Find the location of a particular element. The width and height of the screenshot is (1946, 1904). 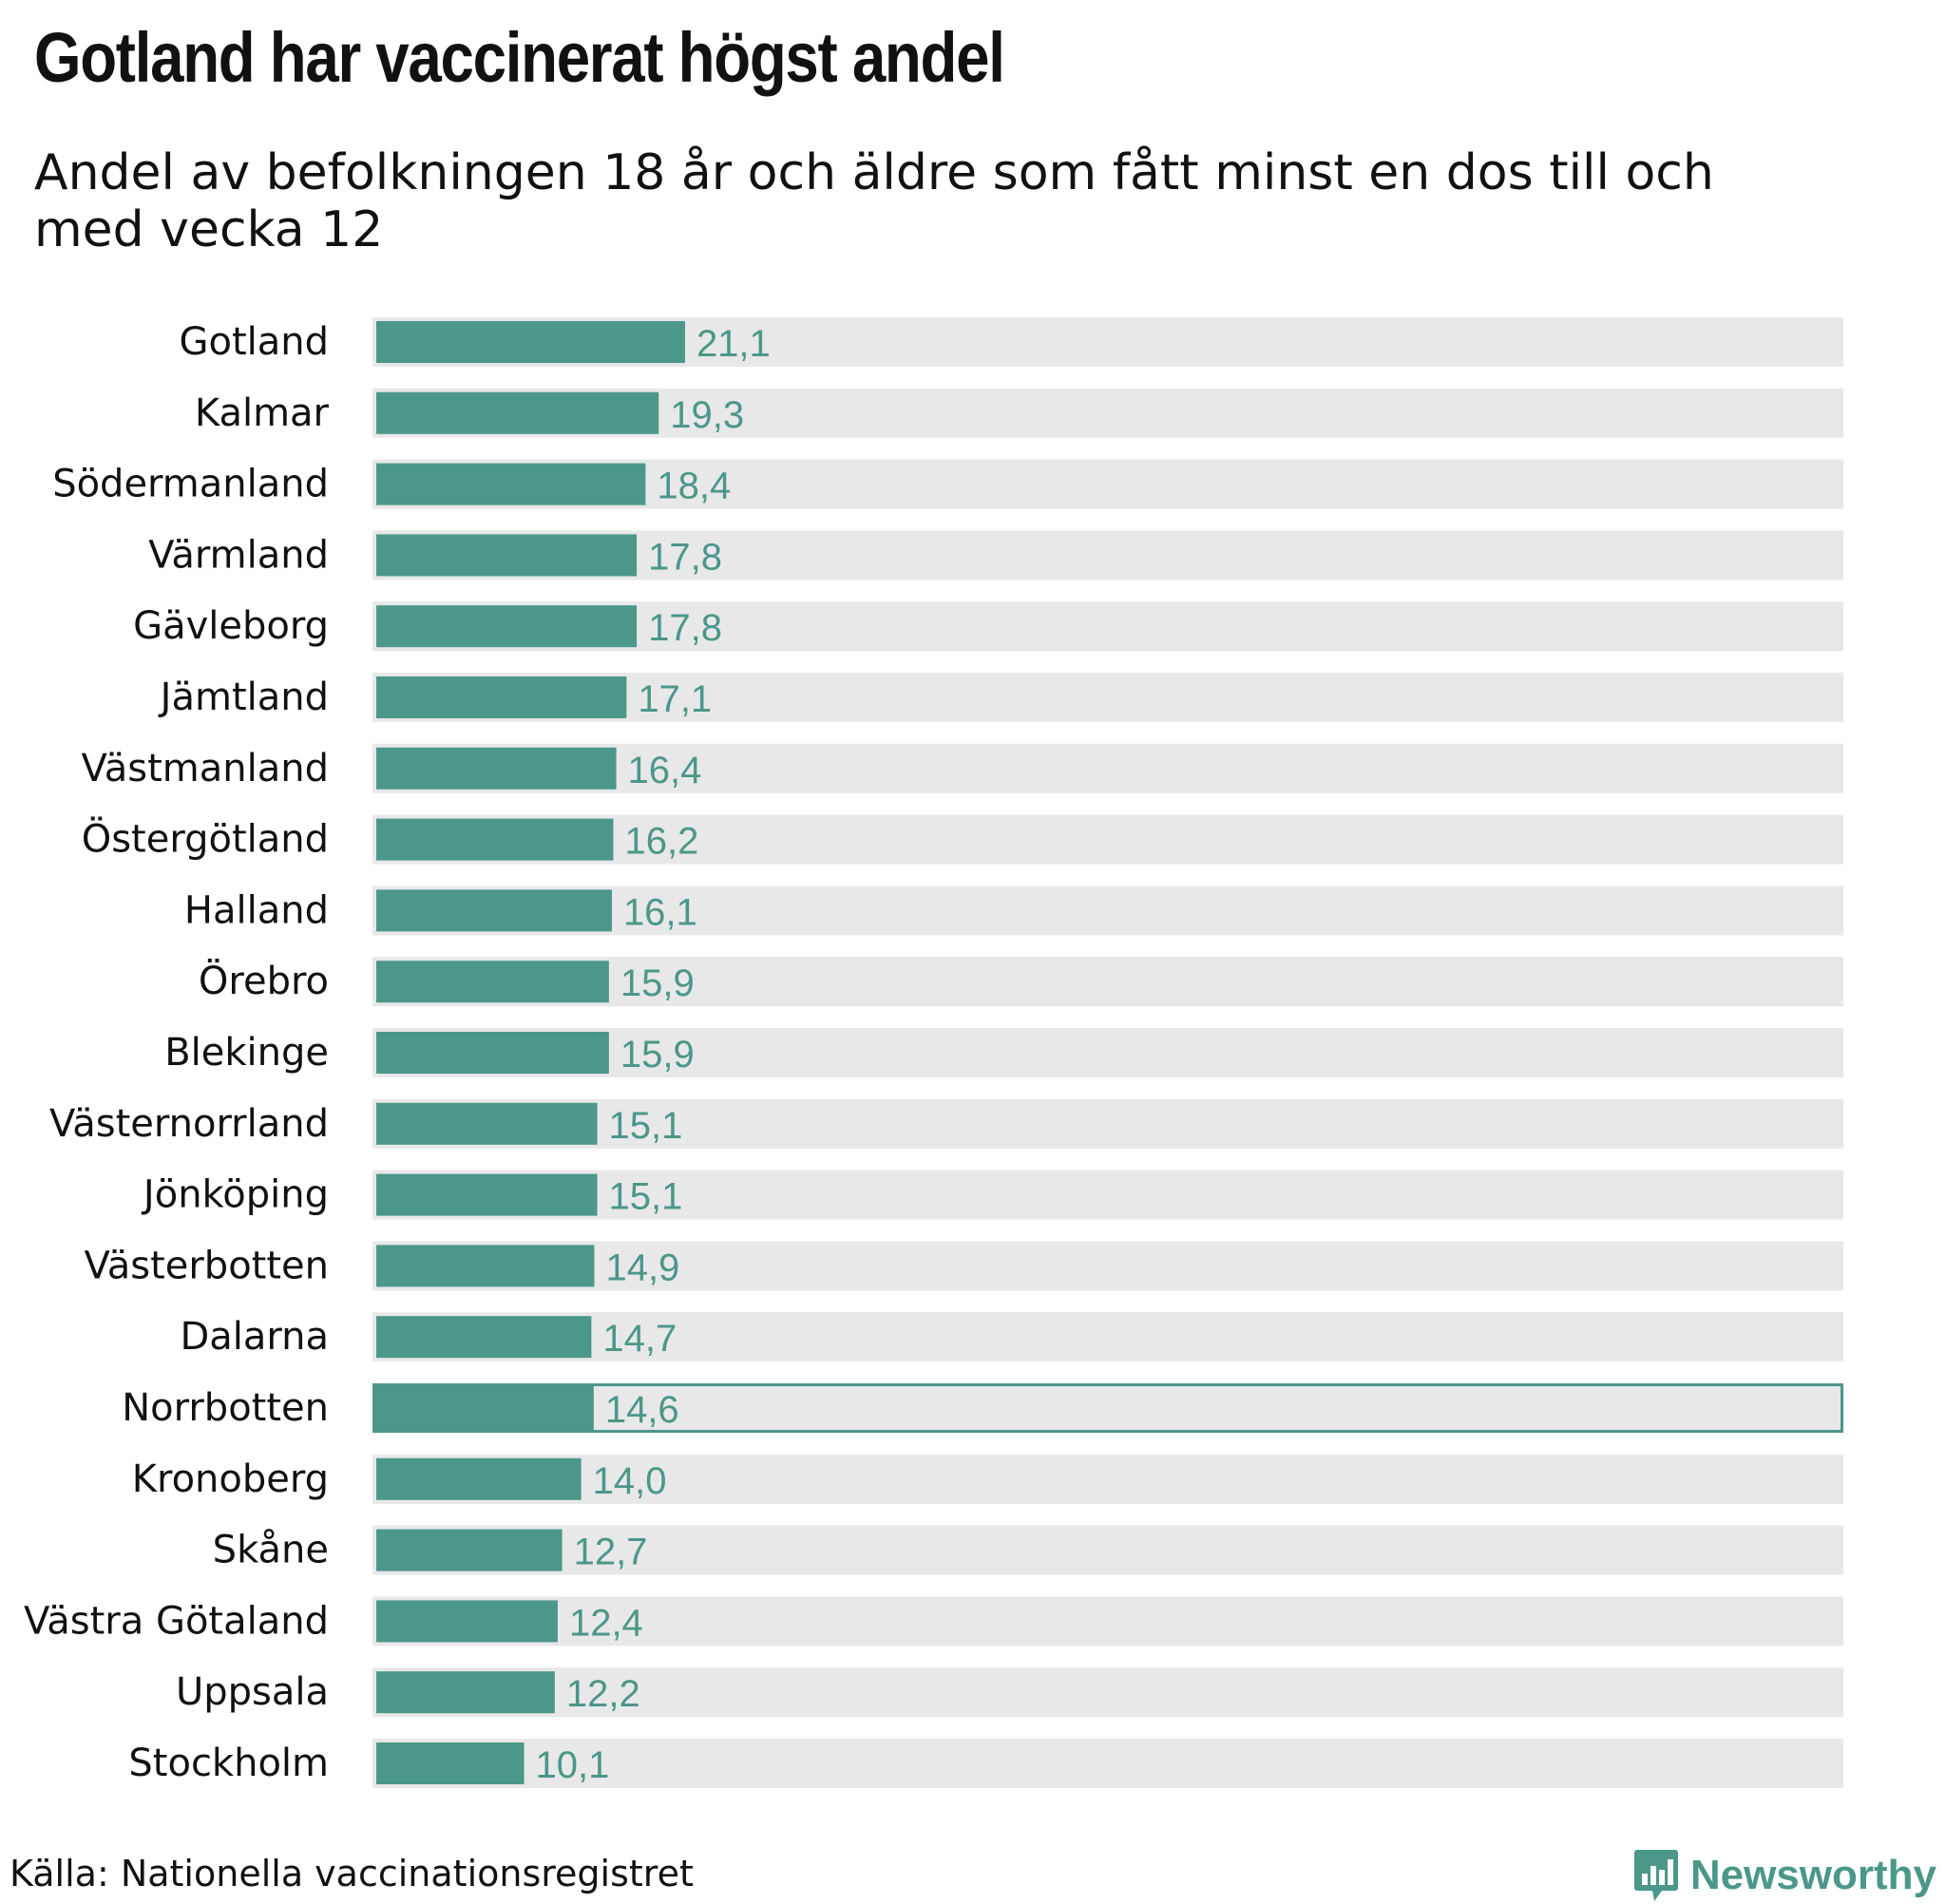

value-label: 18,4 is located at coordinates (694, 487).